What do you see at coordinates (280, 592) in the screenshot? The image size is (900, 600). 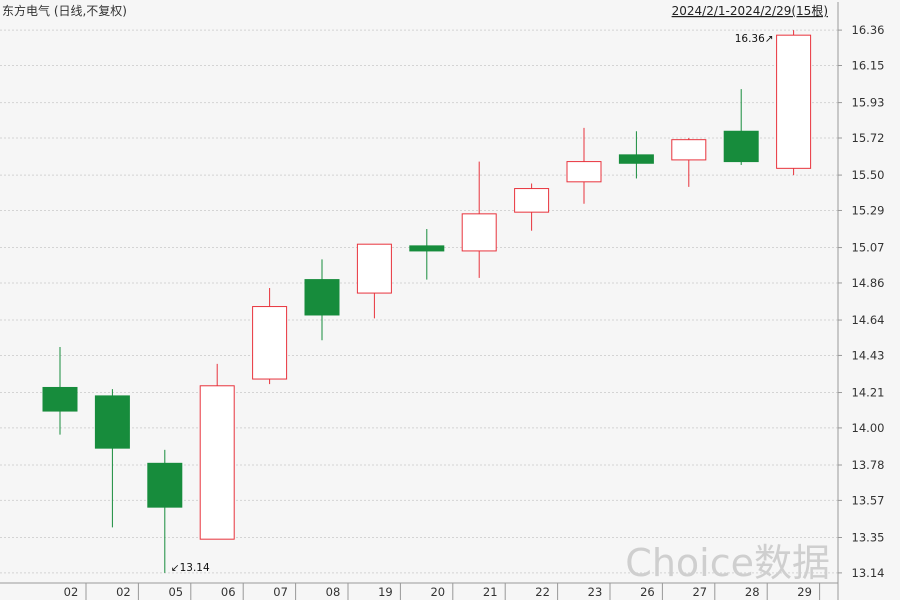 I see `x-tick-label: 07` at bounding box center [280, 592].